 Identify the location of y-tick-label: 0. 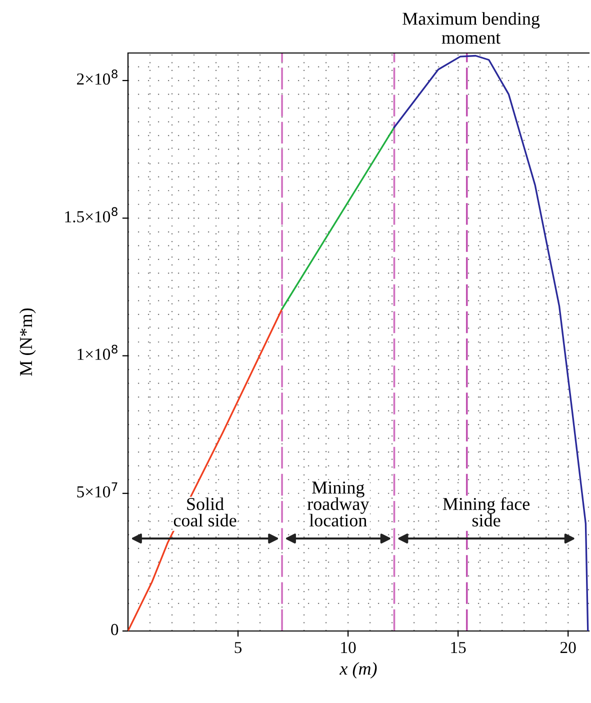
(114, 630).